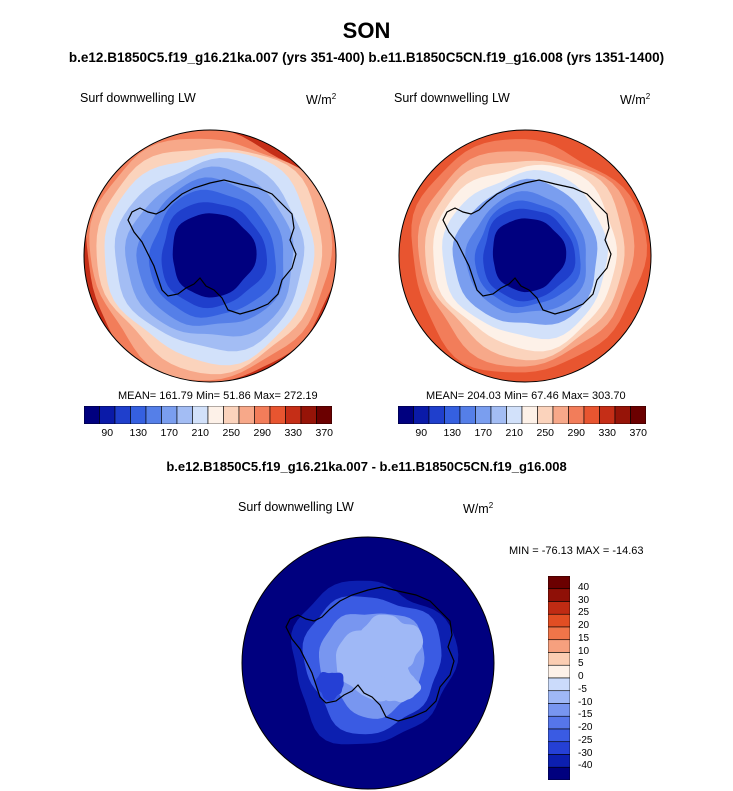 Image resolution: width=733 pixels, height=791 pixels. I want to click on panel3-units: W/m2, so click(478, 509).